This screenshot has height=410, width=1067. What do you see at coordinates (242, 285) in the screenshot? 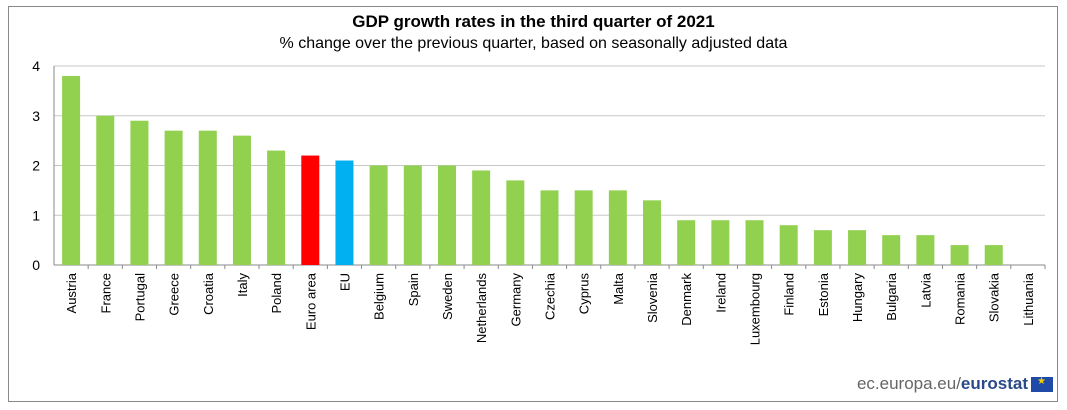
I see `x-tick-label: Italy` at bounding box center [242, 285].